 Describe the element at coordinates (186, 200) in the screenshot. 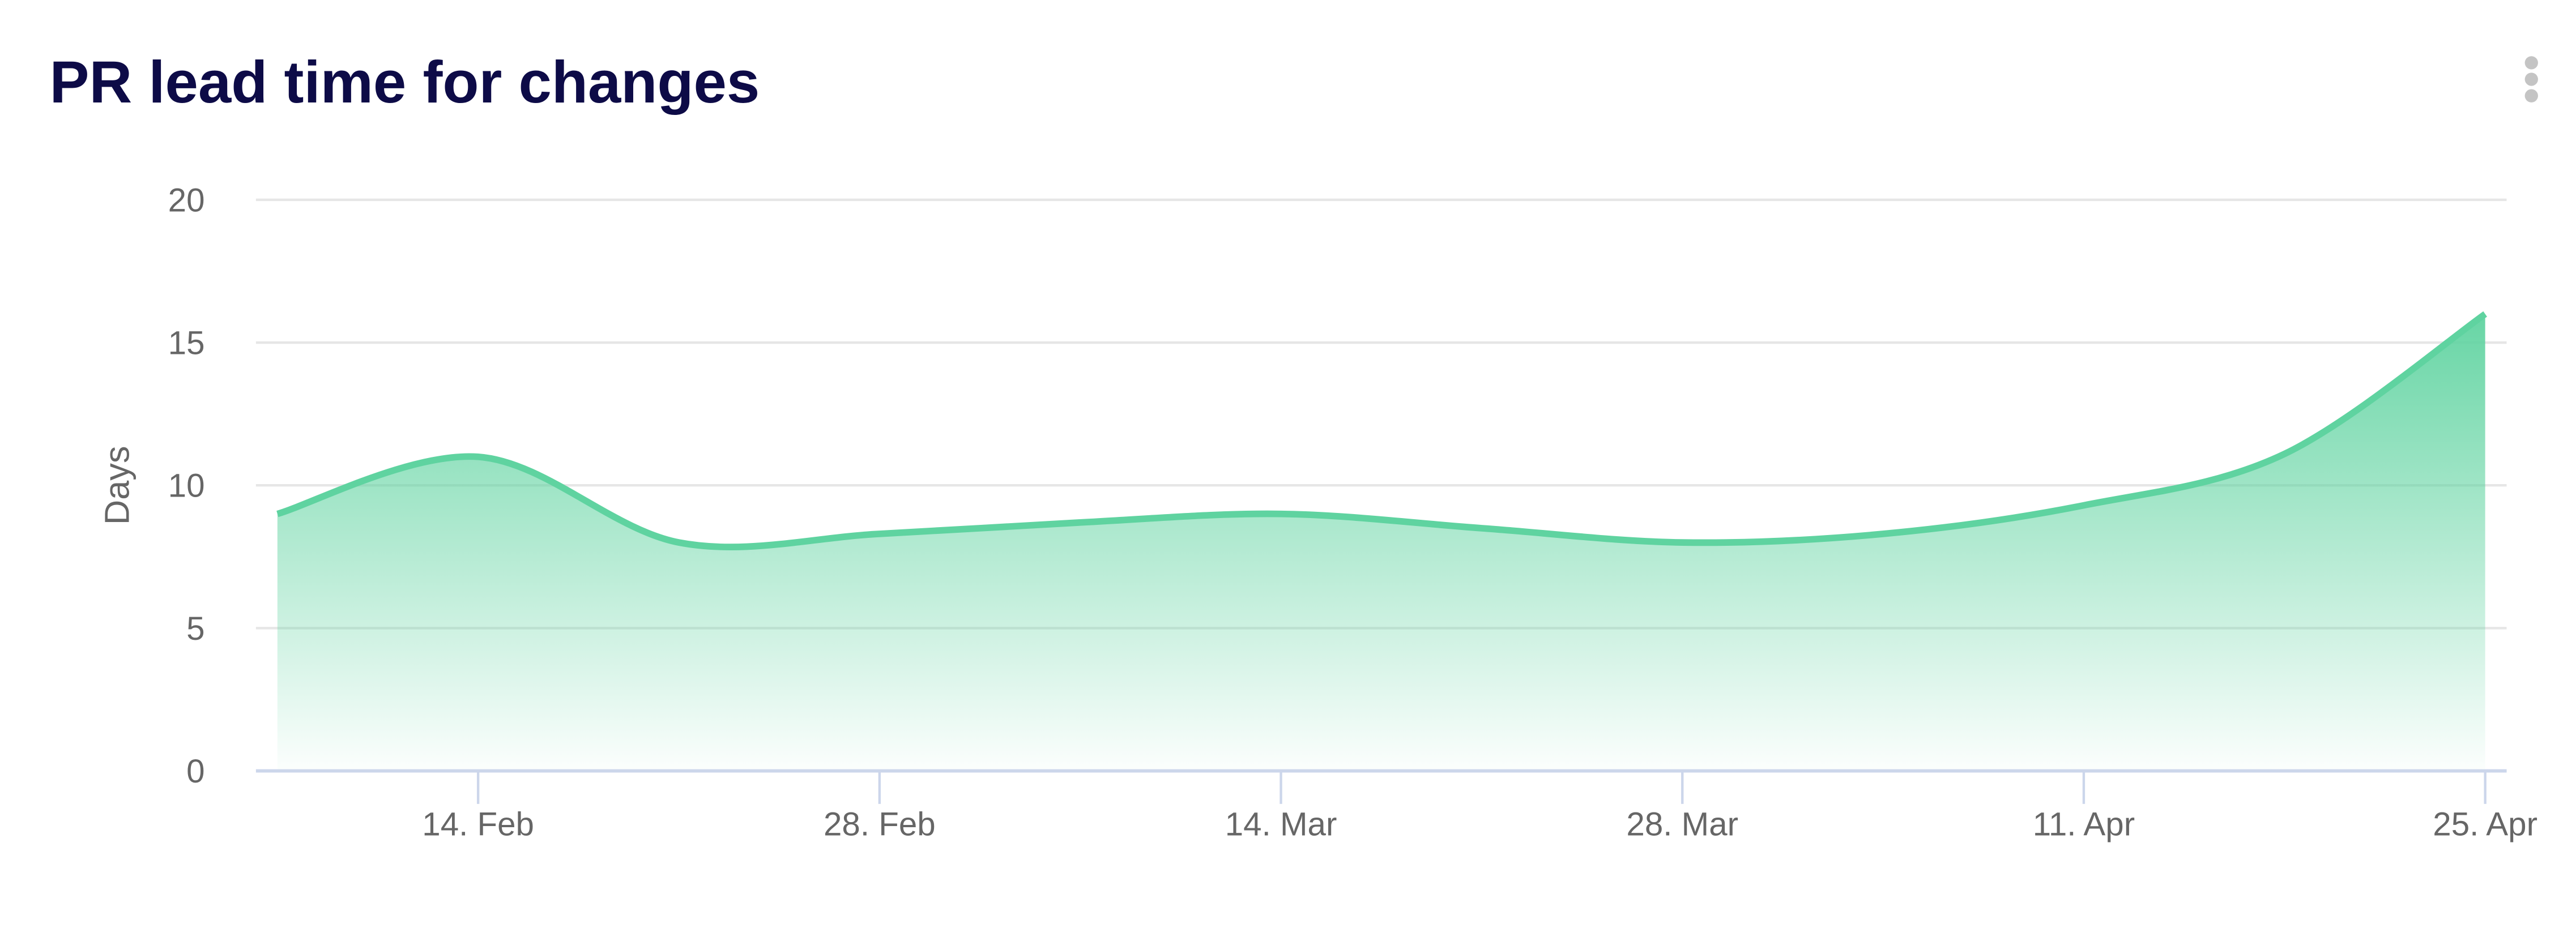

I see `y-tick-label: 20` at that location.